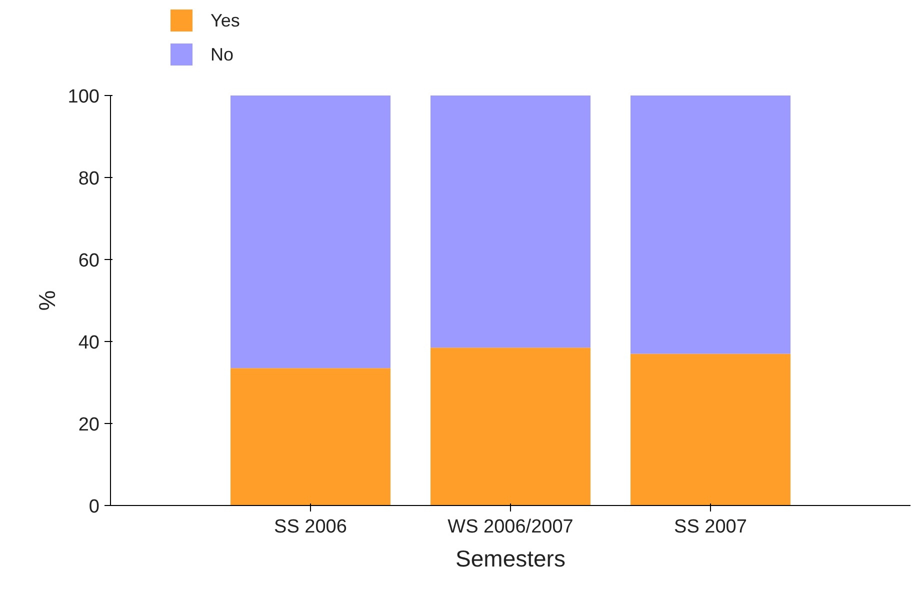  I want to click on x-axis-title: Semesters, so click(511, 559).